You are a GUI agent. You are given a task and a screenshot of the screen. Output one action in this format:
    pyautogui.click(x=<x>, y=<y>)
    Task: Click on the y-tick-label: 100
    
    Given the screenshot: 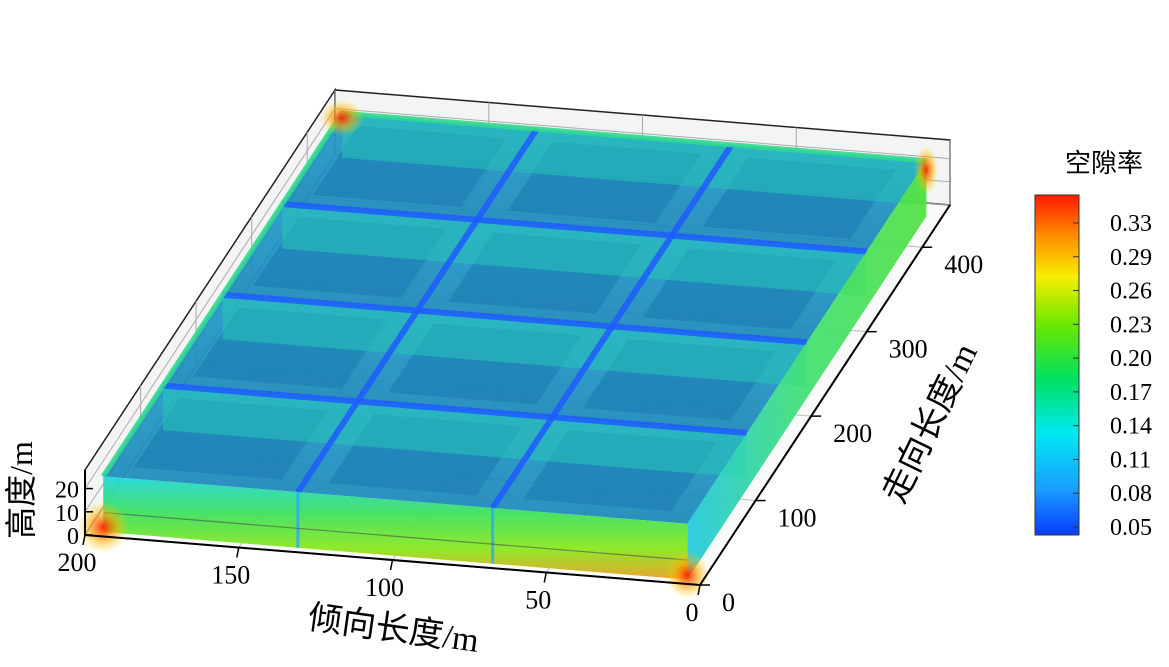 What is the action you would take?
    pyautogui.click(x=797, y=518)
    